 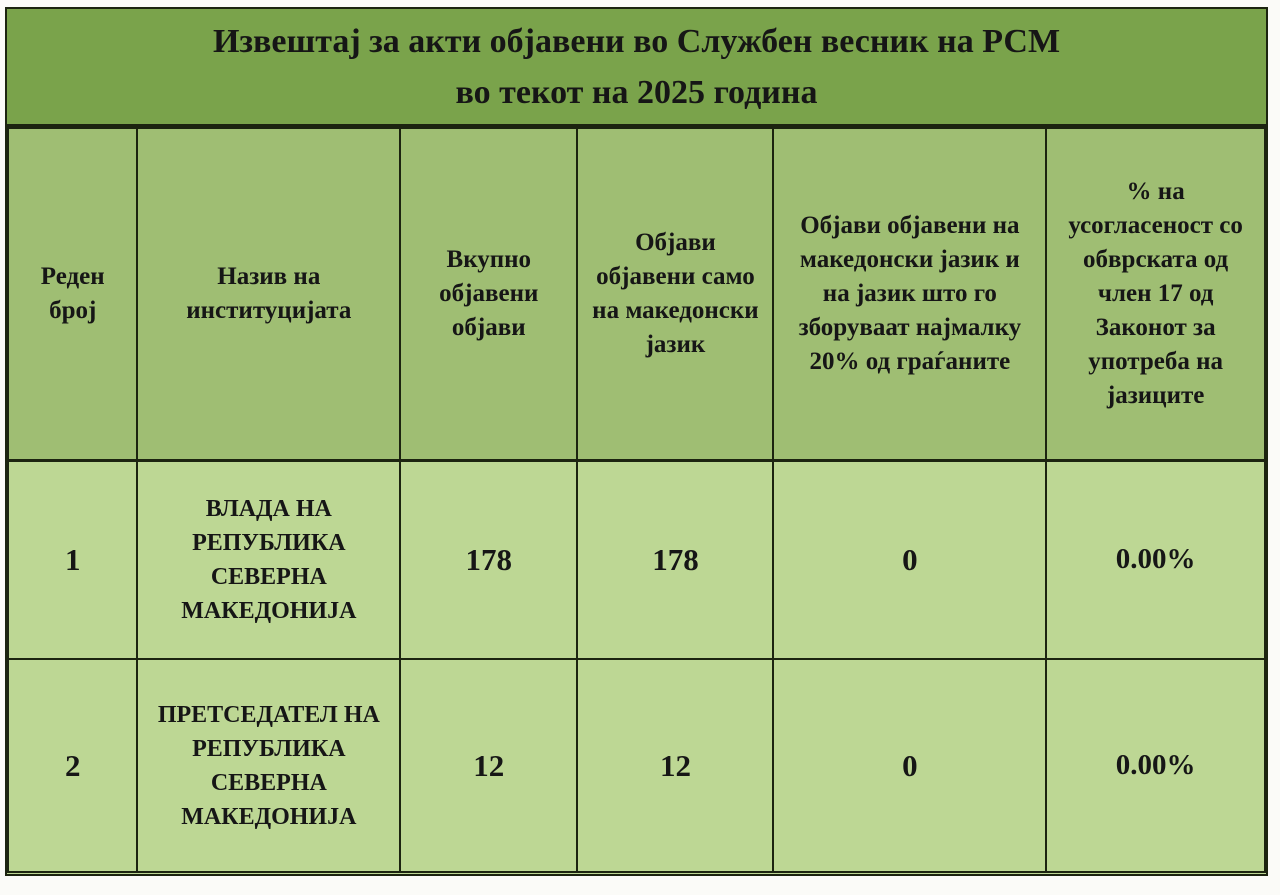 What do you see at coordinates (675, 294) in the screenshot?
I see `header-cell-mk-only: Објави објавени само на македонски јазик` at bounding box center [675, 294].